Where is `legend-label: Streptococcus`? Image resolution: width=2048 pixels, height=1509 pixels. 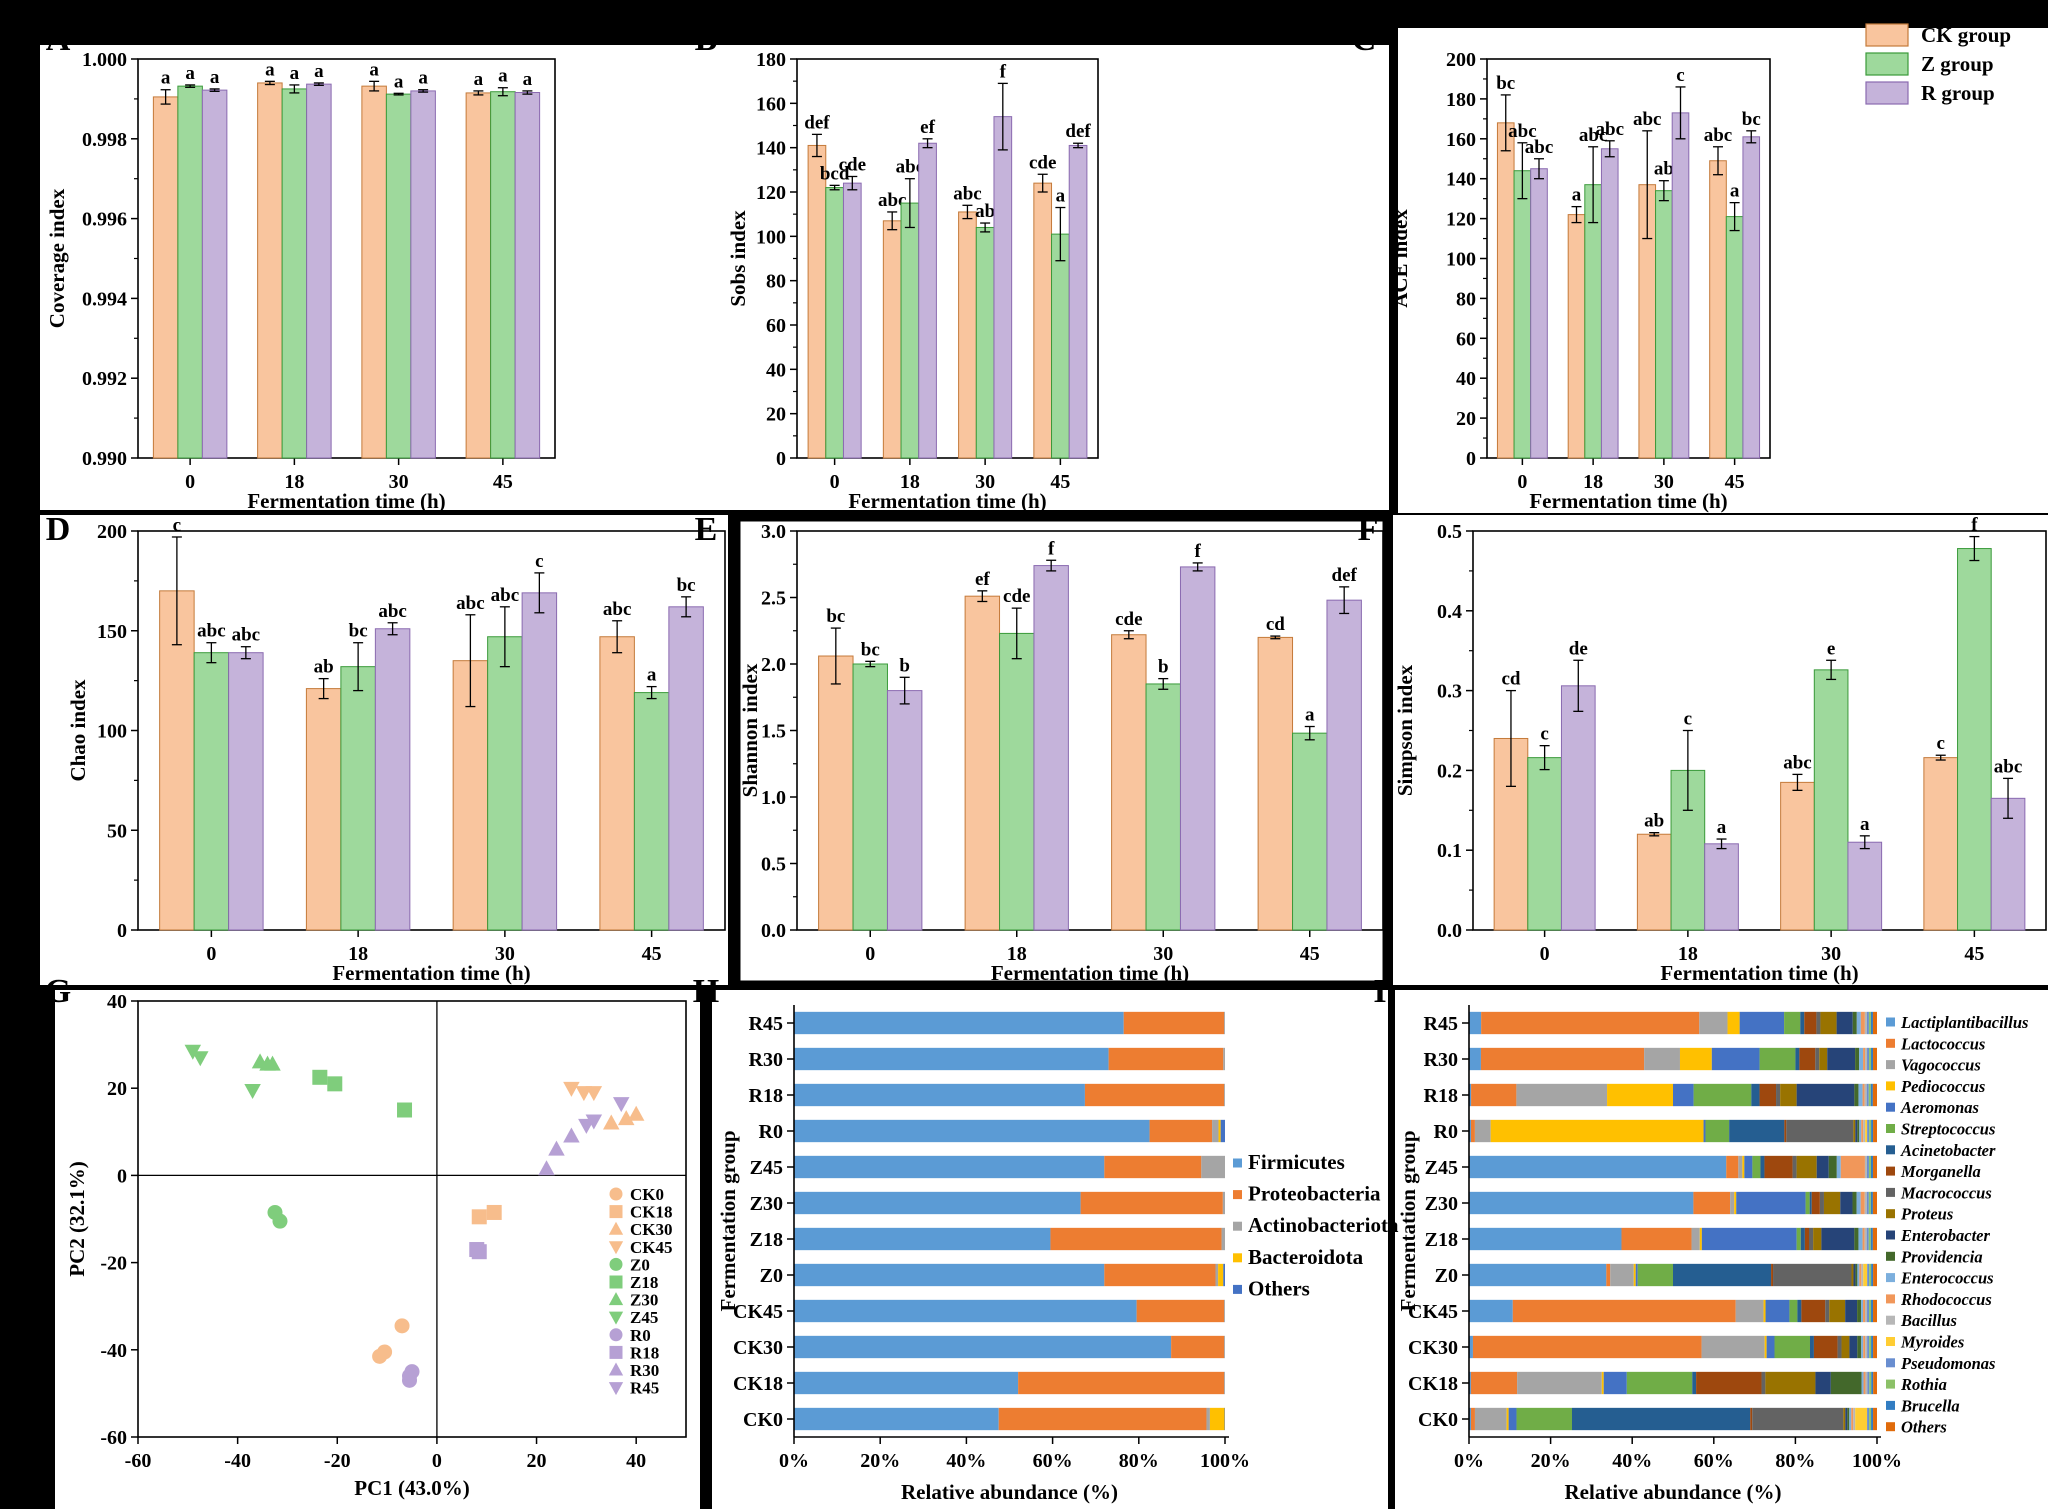
legend-label: Streptococcus is located at coordinates (1948, 1129).